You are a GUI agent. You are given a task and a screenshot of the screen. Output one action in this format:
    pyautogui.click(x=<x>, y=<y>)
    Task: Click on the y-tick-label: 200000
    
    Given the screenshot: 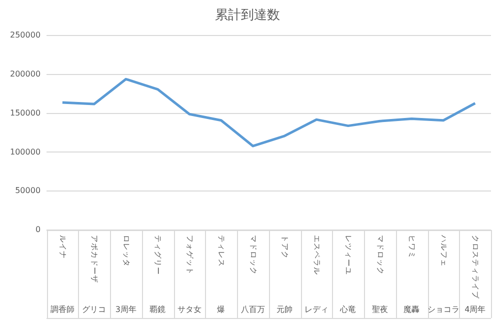 What is the action you would take?
    pyautogui.click(x=25, y=74)
    